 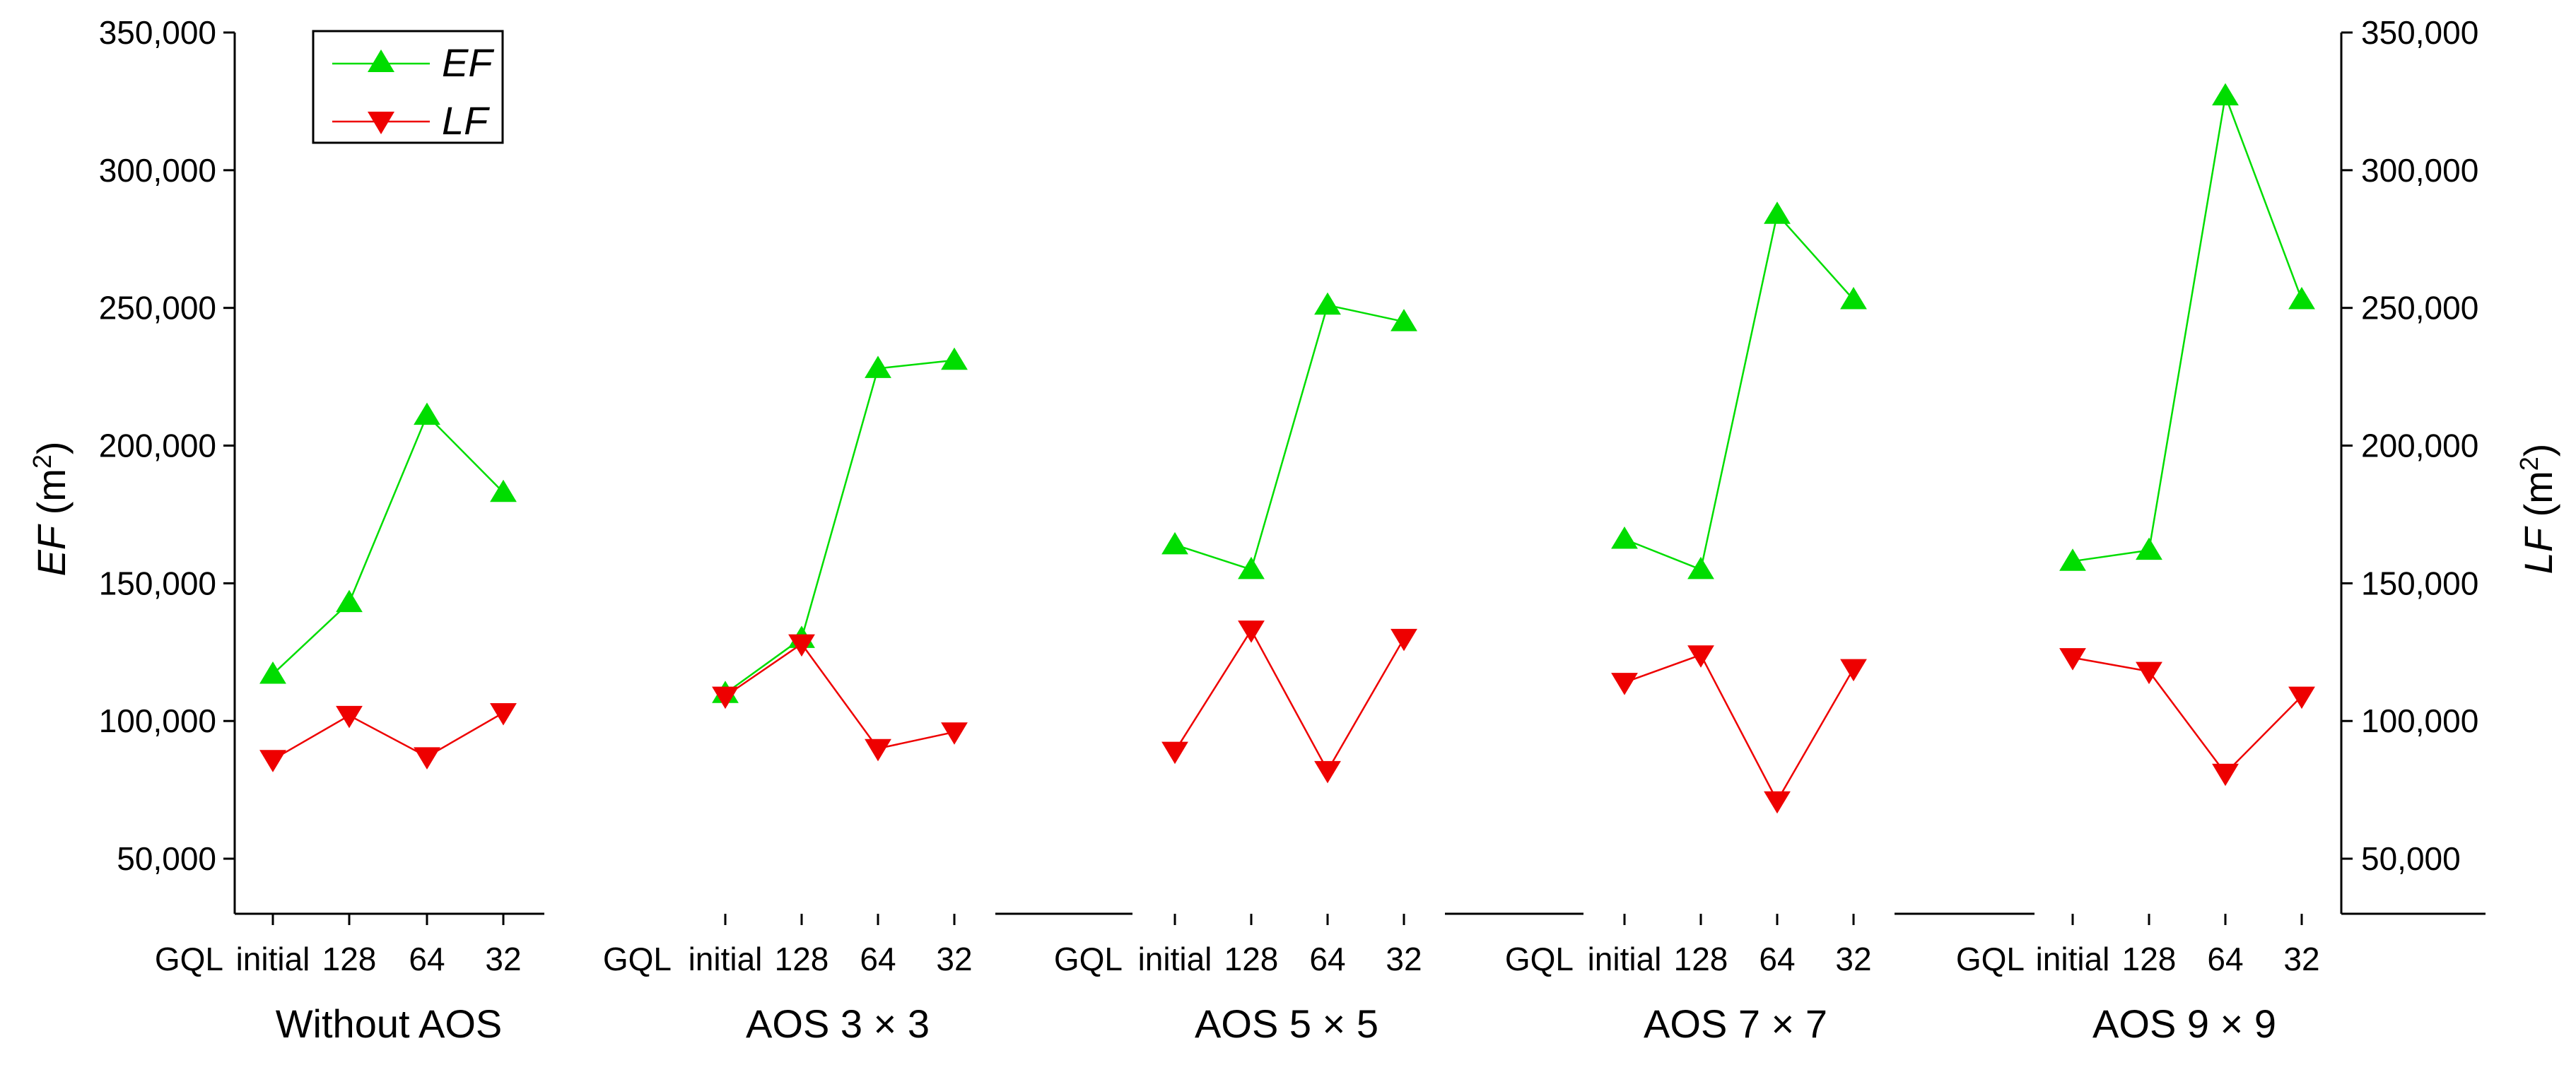 I want to click on y-axis-title-left: EF (m2), so click(x=51, y=509).